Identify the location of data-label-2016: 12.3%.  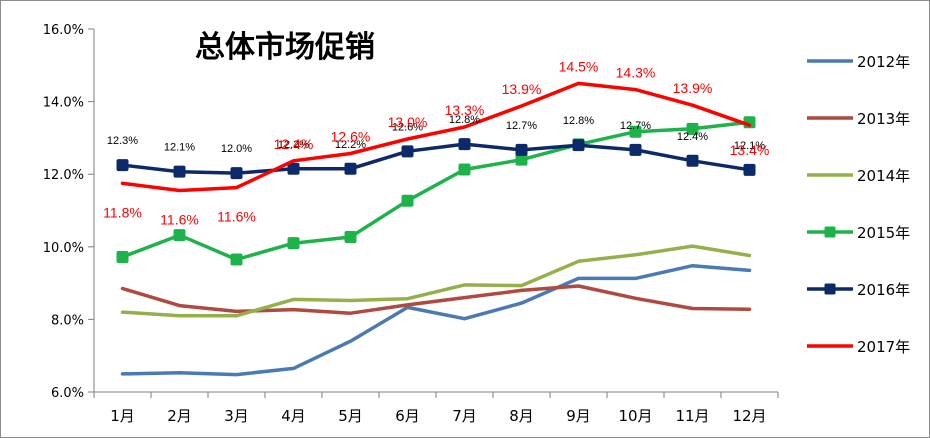
(122, 141).